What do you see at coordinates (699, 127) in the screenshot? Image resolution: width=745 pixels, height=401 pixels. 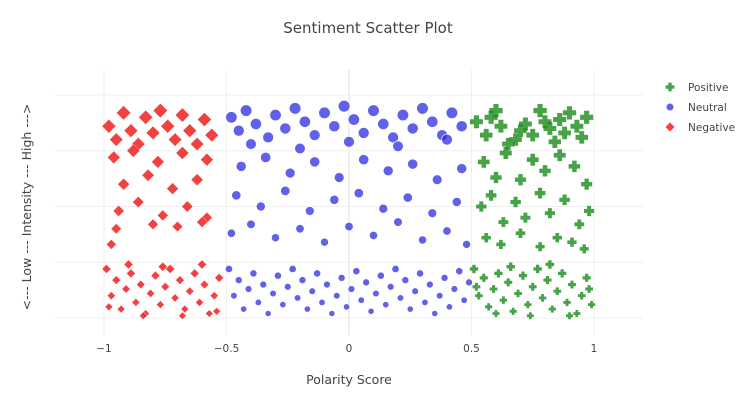 I see `legend-item-negative: Negative` at bounding box center [699, 127].